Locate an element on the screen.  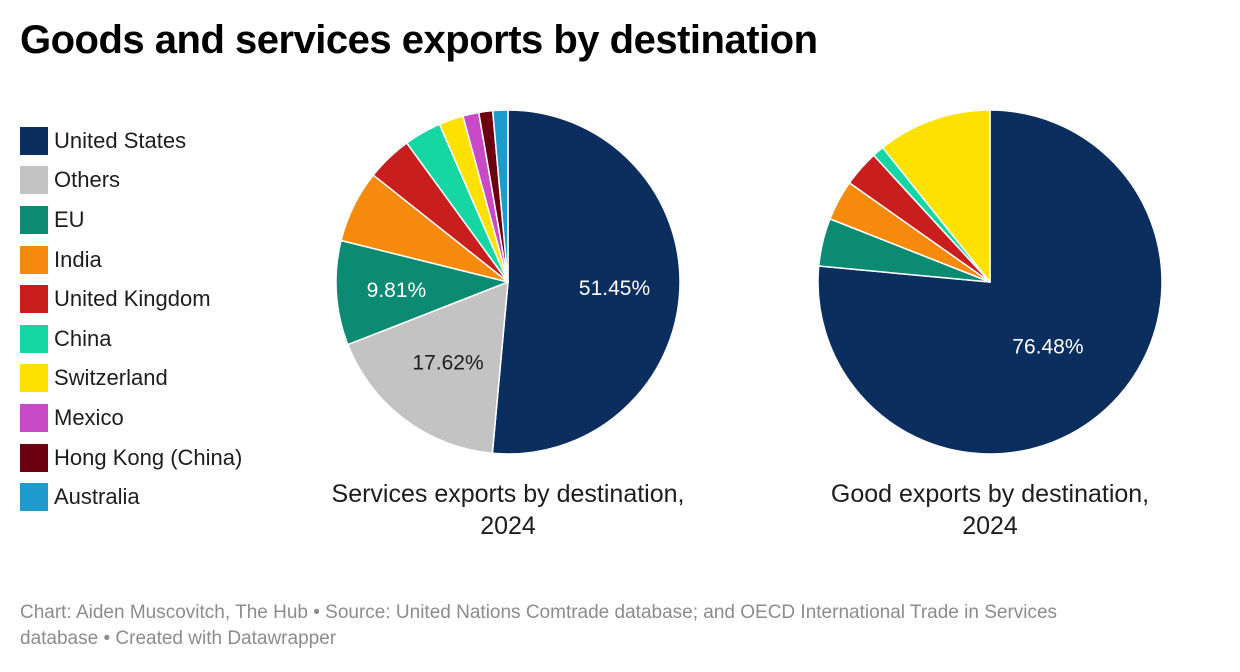
goods-pie: 76.48% is located at coordinates (990, 282).